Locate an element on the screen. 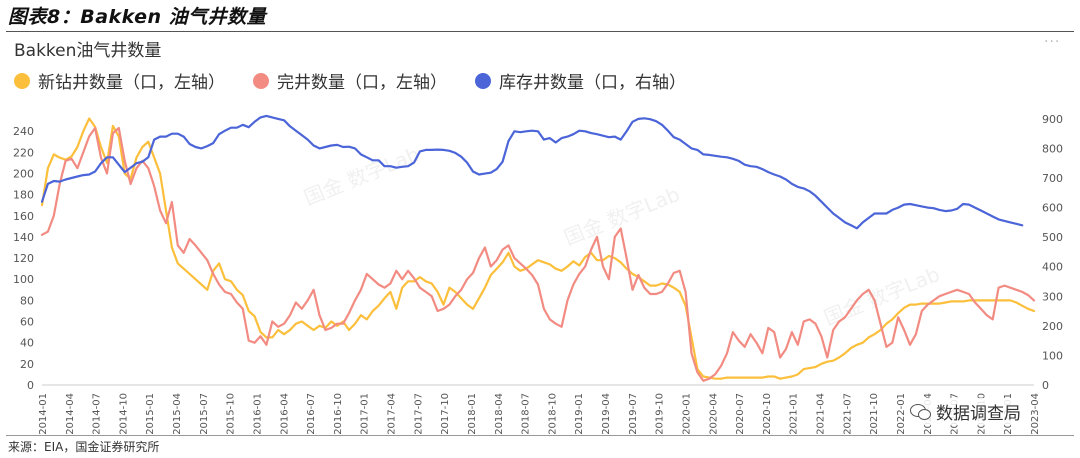  x-tick-label: 2018-04 is located at coordinates (499, 414).